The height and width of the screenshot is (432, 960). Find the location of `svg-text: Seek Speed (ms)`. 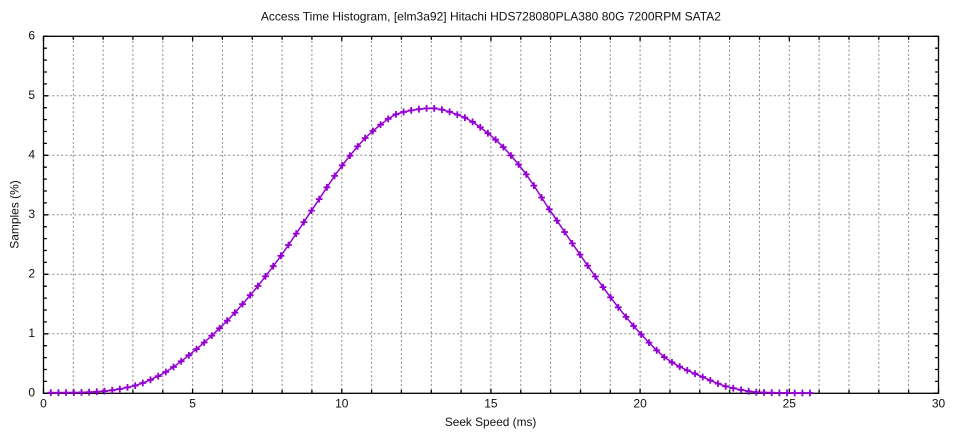

svg-text: Seek Speed (ms) is located at coordinates (491, 422).